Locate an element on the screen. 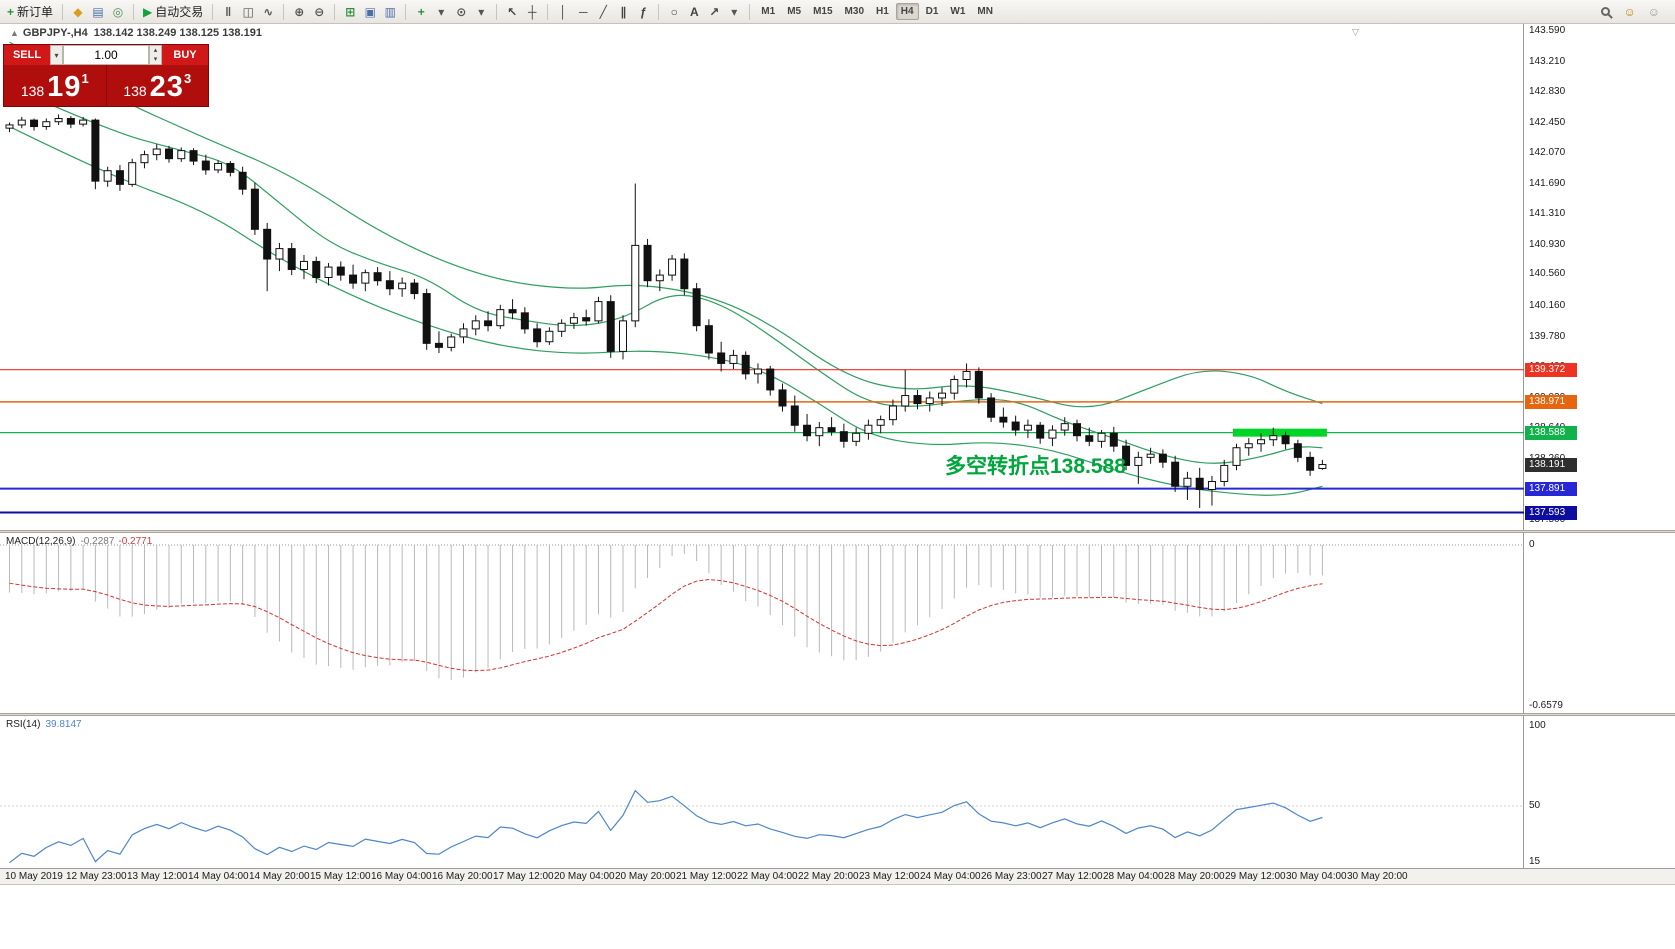  sell-options-caret-icon: ▾ is located at coordinates (56, 55).